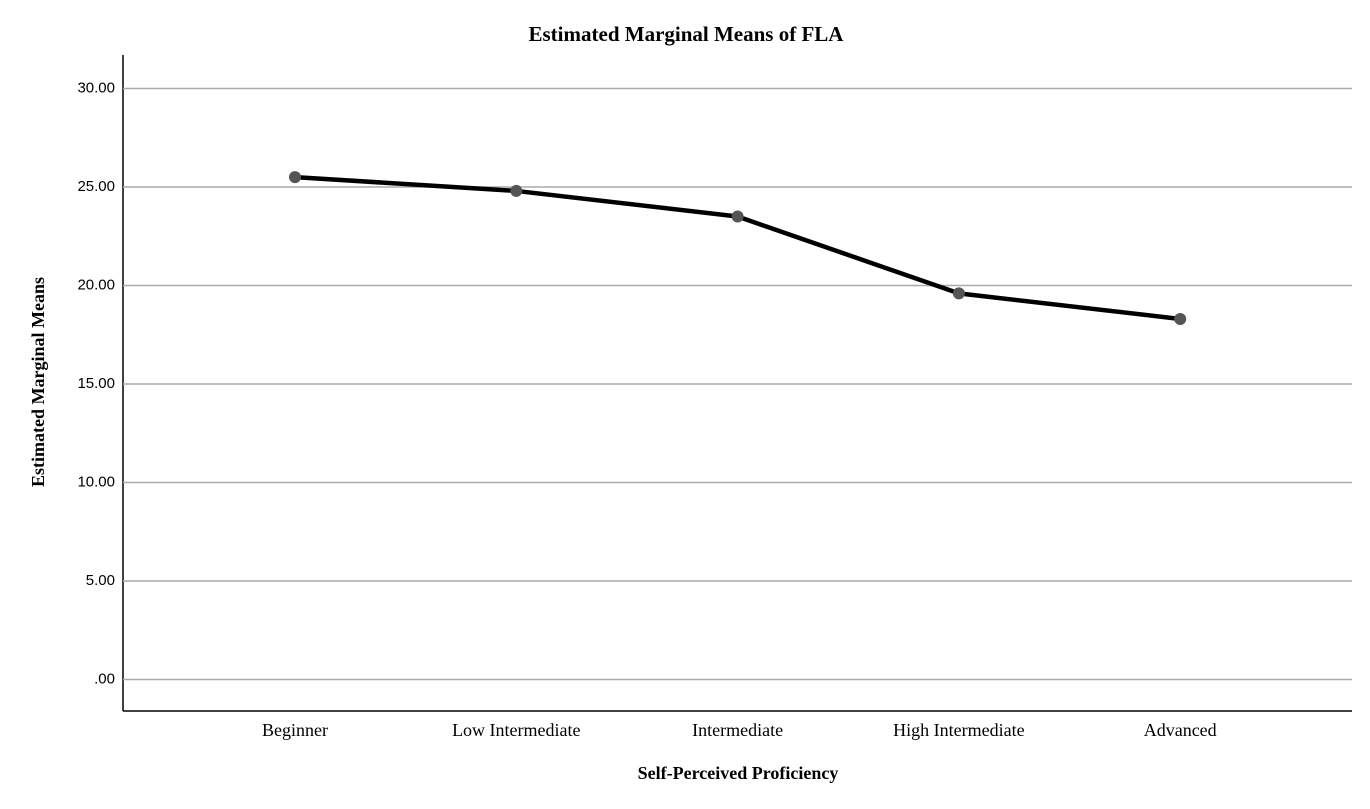 This screenshot has width=1370, height=809. I want to click on x-tick-label: Advanced, so click(1180, 730).